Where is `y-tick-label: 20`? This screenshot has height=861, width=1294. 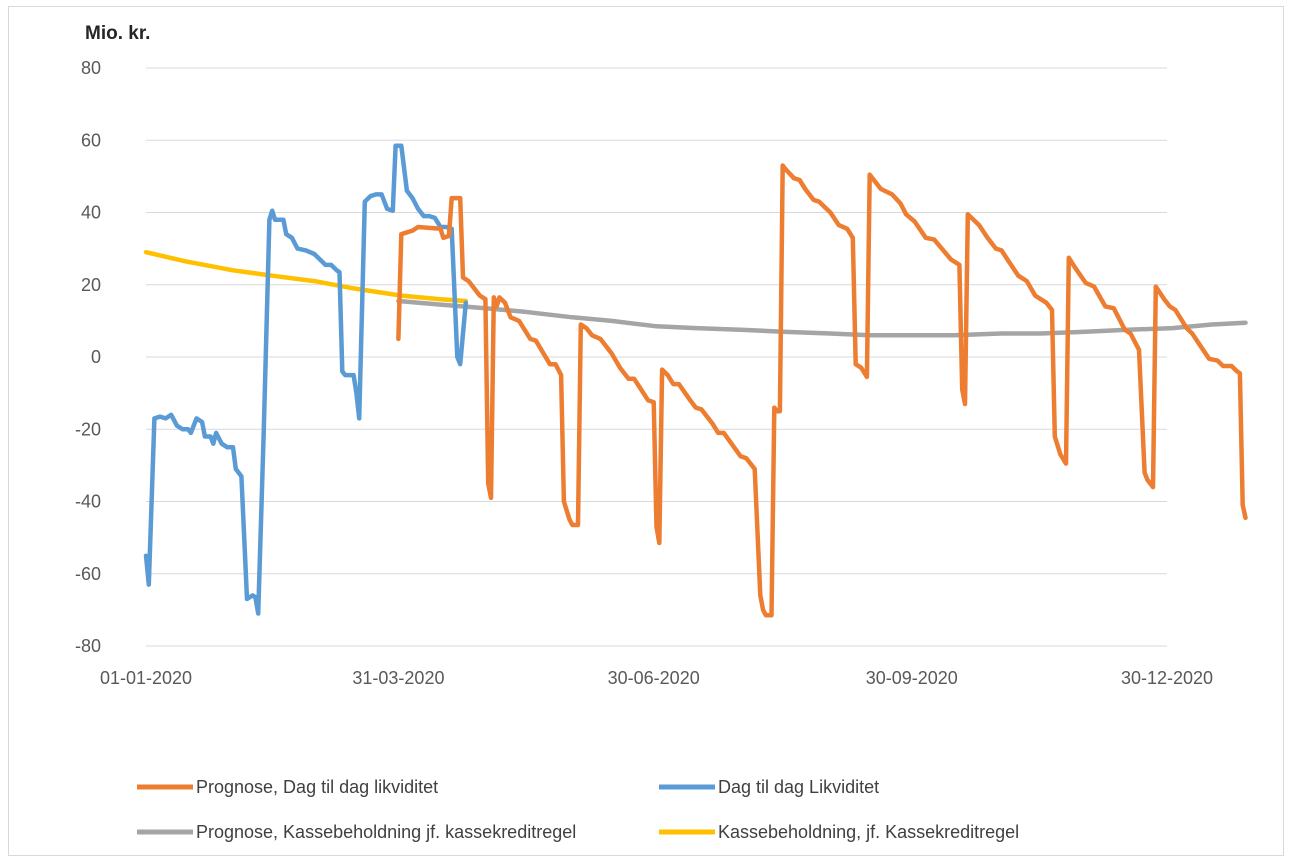
y-tick-label: 20 is located at coordinates (91, 285).